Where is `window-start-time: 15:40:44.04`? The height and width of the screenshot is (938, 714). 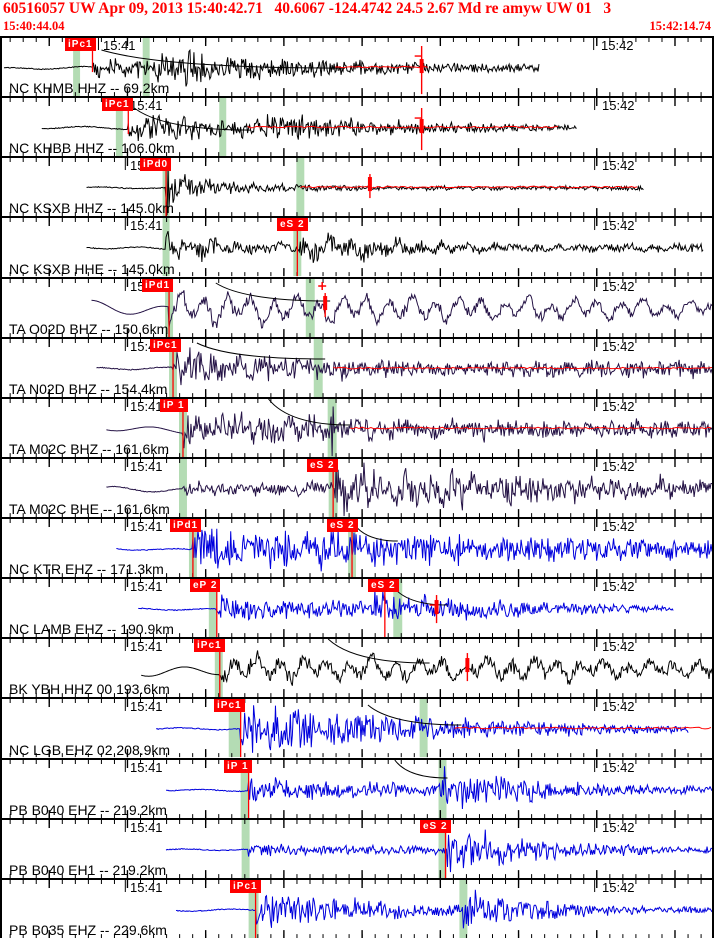 window-start-time: 15:40:44.04 is located at coordinates (34, 26).